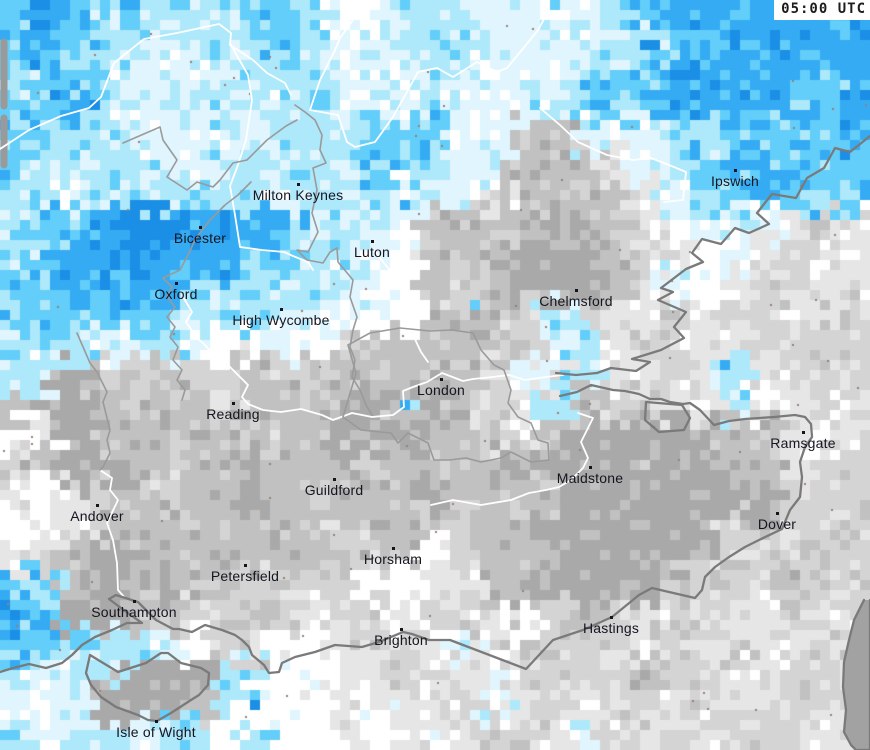 This screenshot has width=870, height=750. I want to click on timestamp-badge: 05:00 UTC, so click(822, 10).